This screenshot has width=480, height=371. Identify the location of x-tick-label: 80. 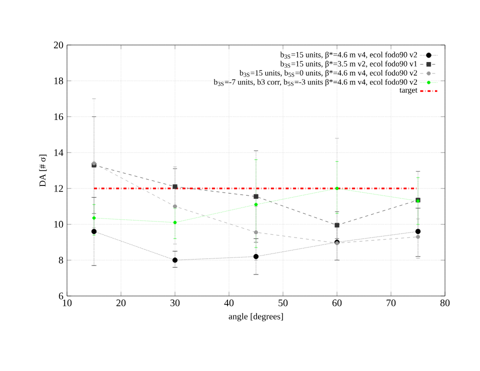
(445, 303).